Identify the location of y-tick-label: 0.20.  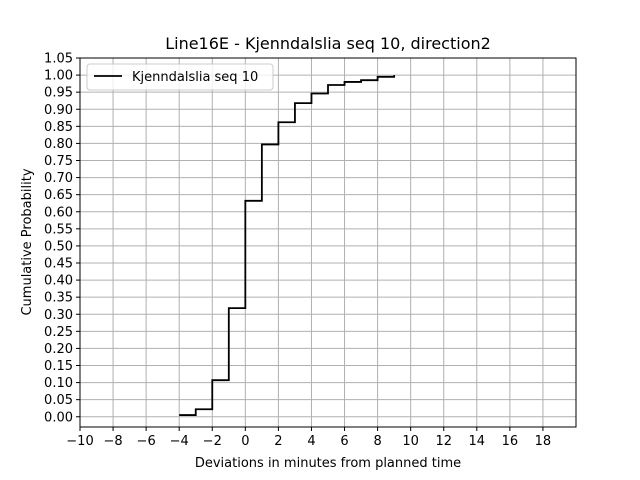
(58, 349).